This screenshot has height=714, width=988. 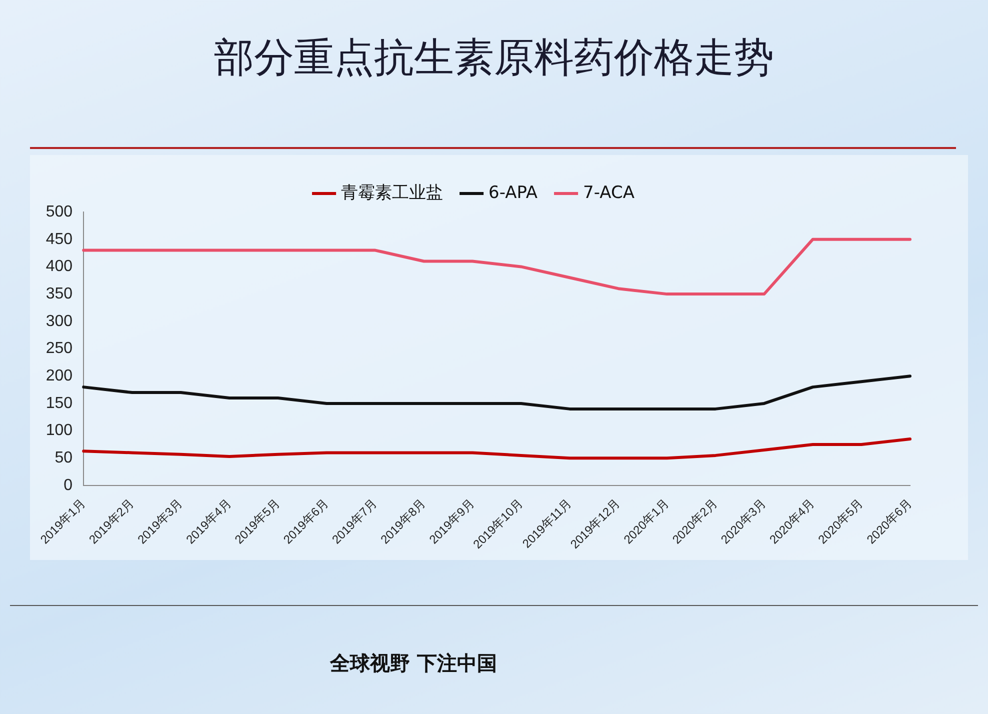 I want to click on y-tick-label: 250, so click(x=59, y=349).